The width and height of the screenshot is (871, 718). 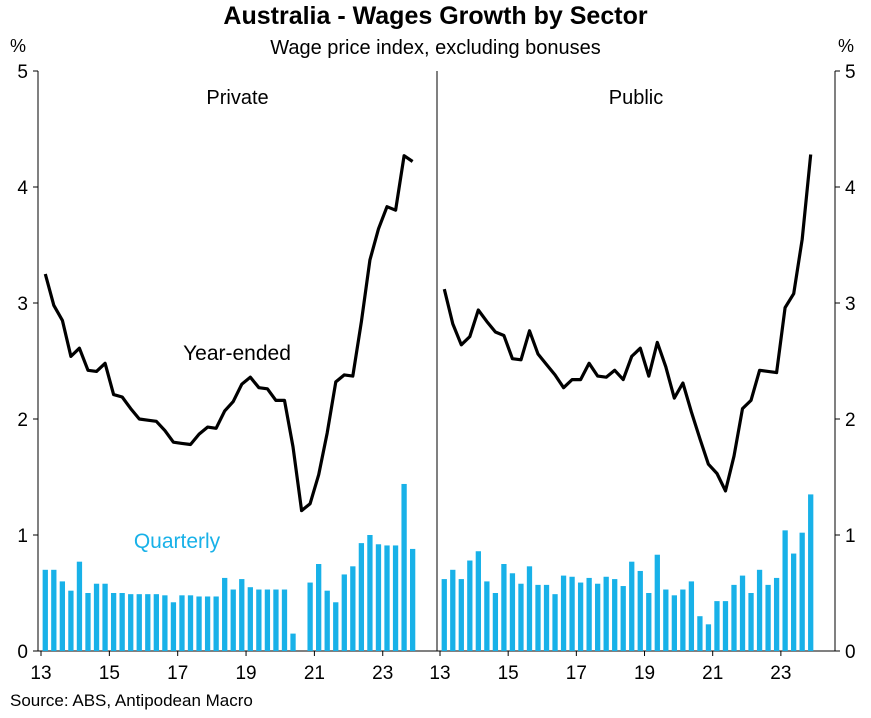 What do you see at coordinates (636, 98) in the screenshot?
I see `panel-label-public: Public` at bounding box center [636, 98].